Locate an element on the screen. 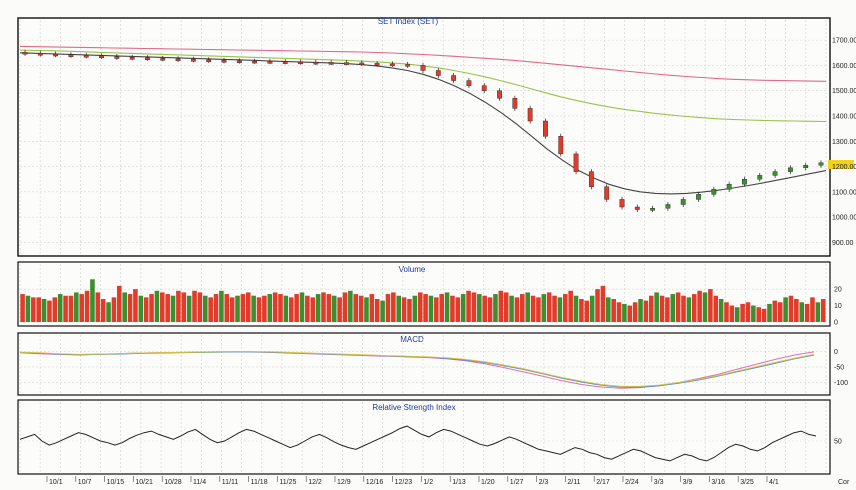 This screenshot has height=490, width=856. rsi-layer: 50 is located at coordinates (430, 437).